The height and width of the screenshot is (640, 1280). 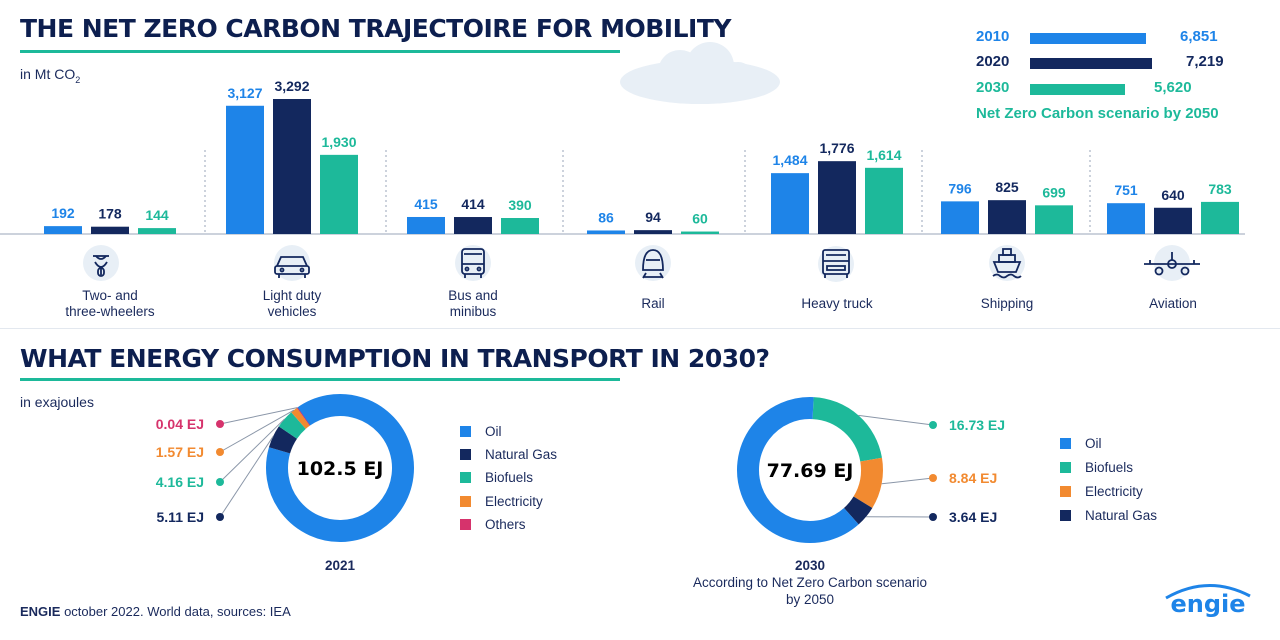 I want to click on bar-value-label: 415, so click(x=426, y=204).